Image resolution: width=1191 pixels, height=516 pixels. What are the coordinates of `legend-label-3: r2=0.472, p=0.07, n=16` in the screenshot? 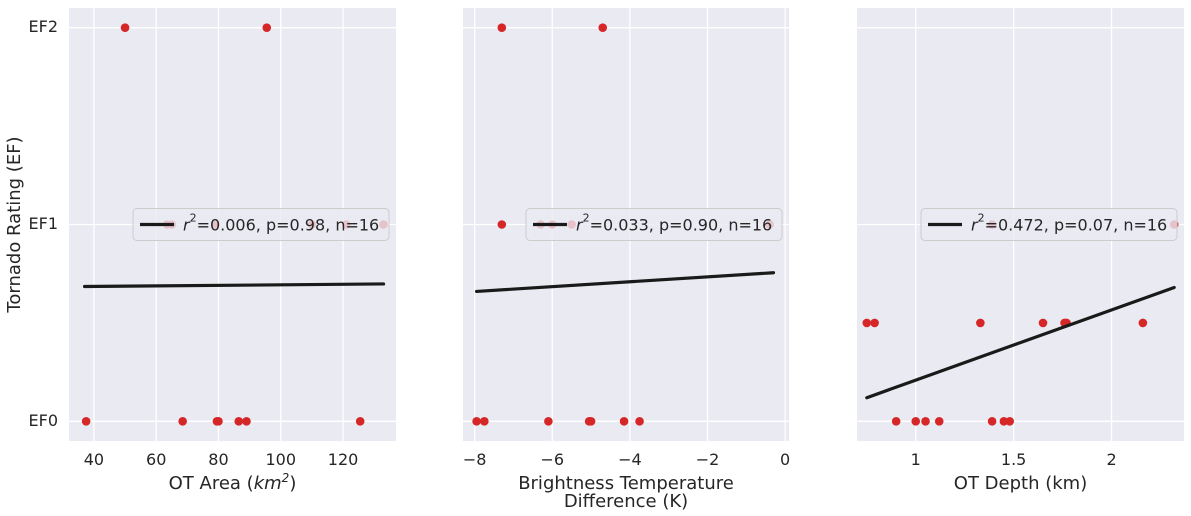 It's located at (1069, 223).